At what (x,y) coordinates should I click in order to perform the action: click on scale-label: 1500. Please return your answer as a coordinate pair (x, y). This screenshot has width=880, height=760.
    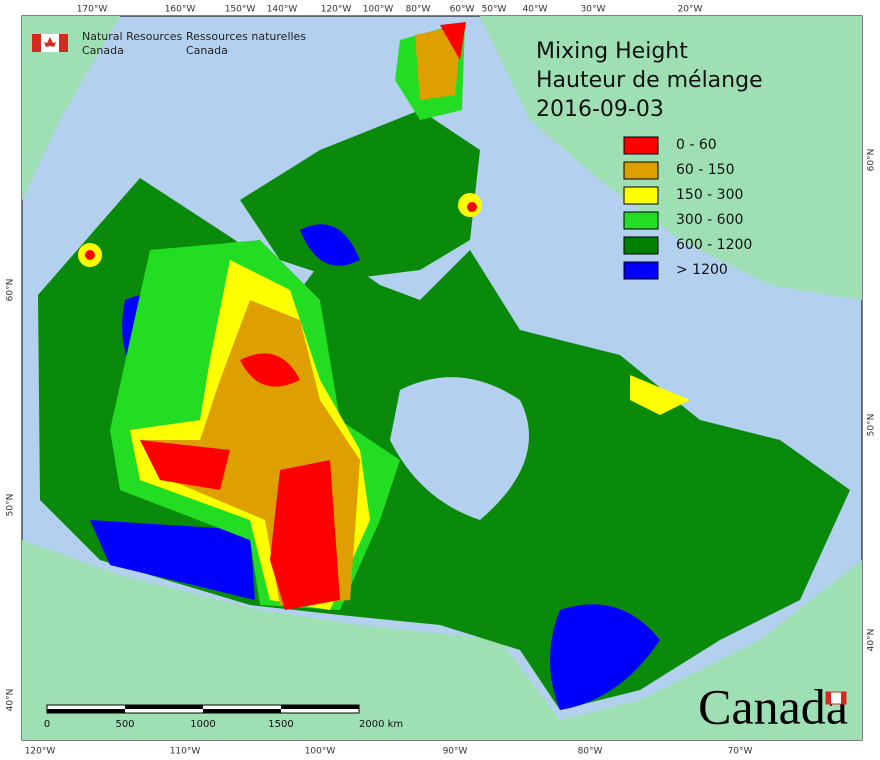
    Looking at the image, I should click on (280, 724).